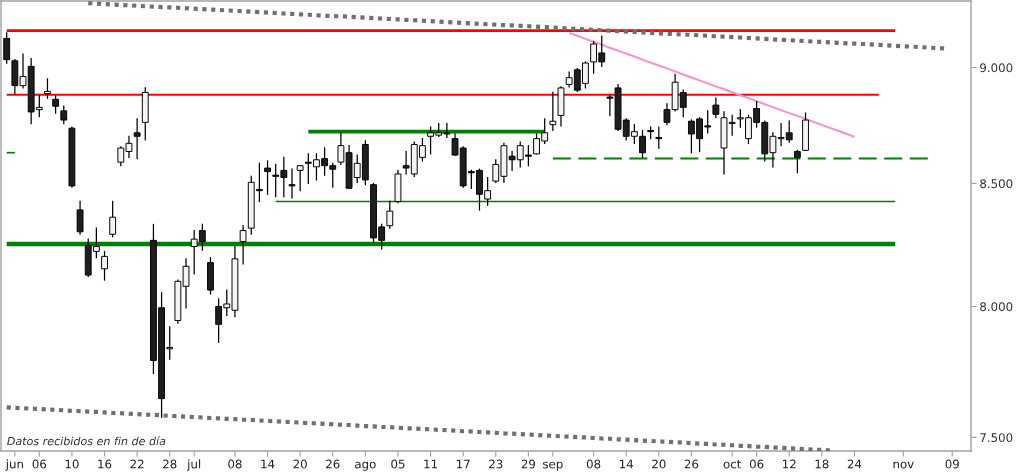 Image resolution: width=1024 pixels, height=475 pixels. I want to click on x-tick-label: jun, so click(14, 465).